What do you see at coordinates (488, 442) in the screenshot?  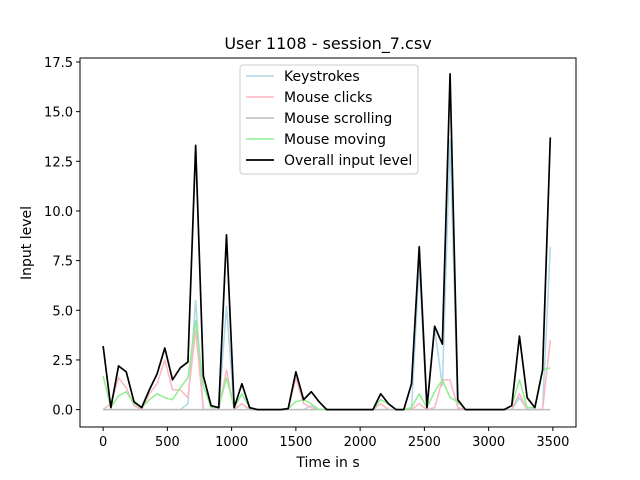 I see `x-tick-label: 3000` at bounding box center [488, 442].